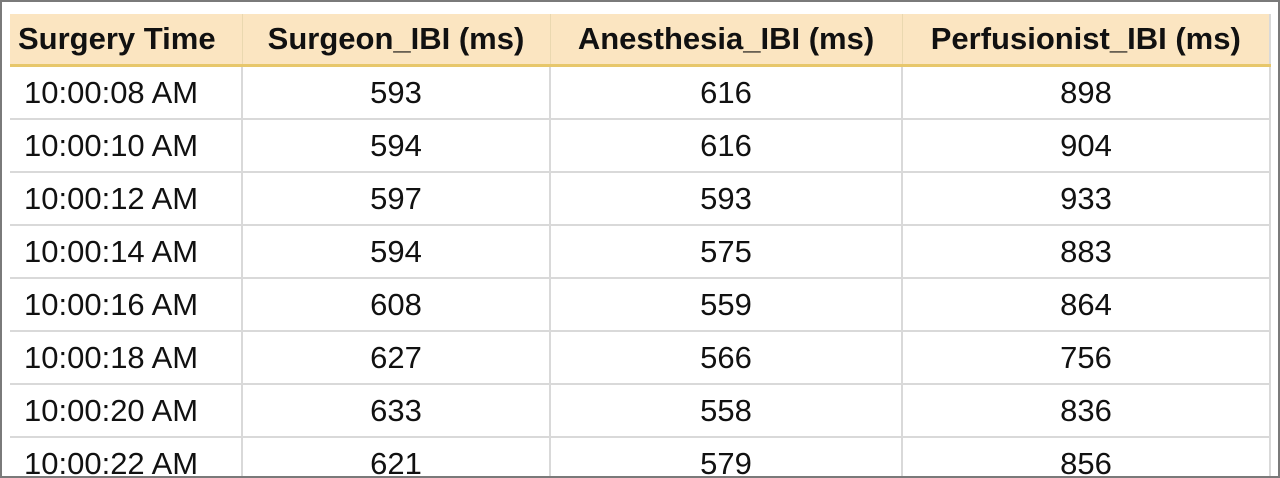 Image resolution: width=1280 pixels, height=478 pixels. What do you see at coordinates (726, 358) in the screenshot?
I see `cell-anesthesia-ibi: 566` at bounding box center [726, 358].